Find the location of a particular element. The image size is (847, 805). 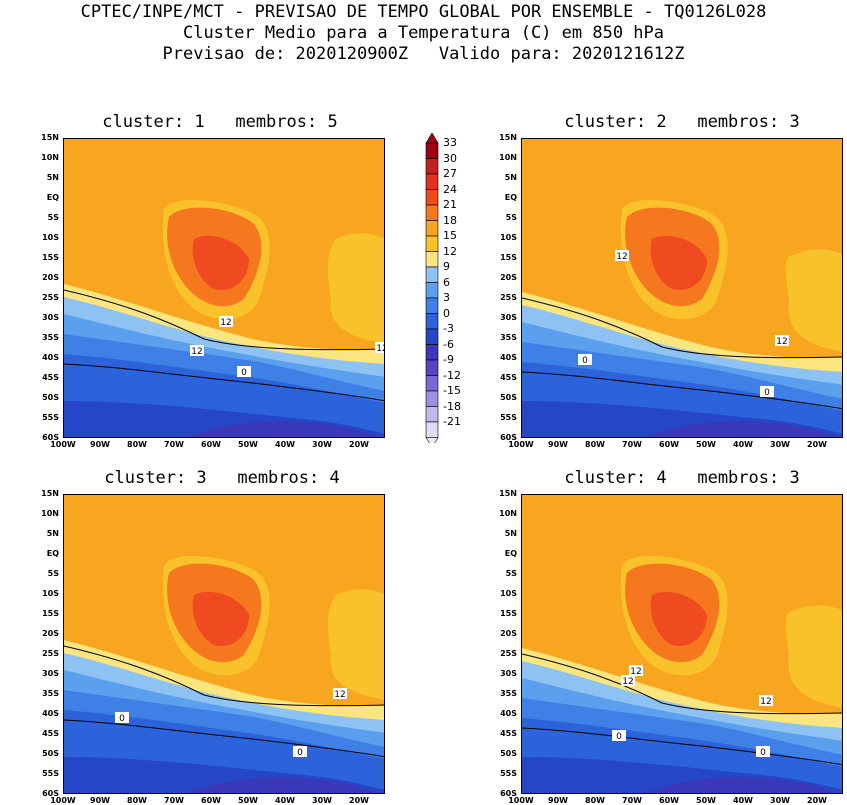

colorbar-label: 3 is located at coordinates (446, 297).